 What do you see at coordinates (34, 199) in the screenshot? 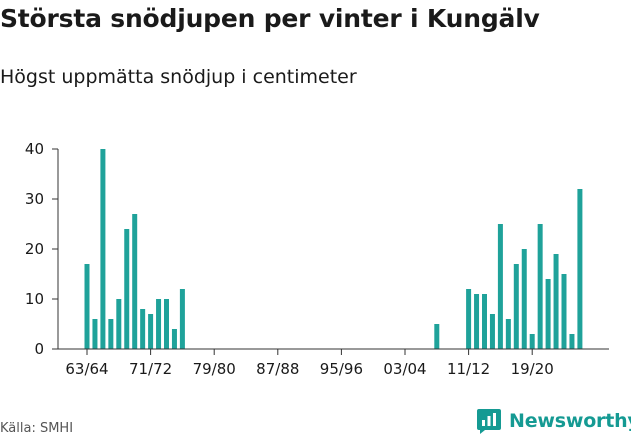
I see `y-tick-label: 30` at bounding box center [34, 199].